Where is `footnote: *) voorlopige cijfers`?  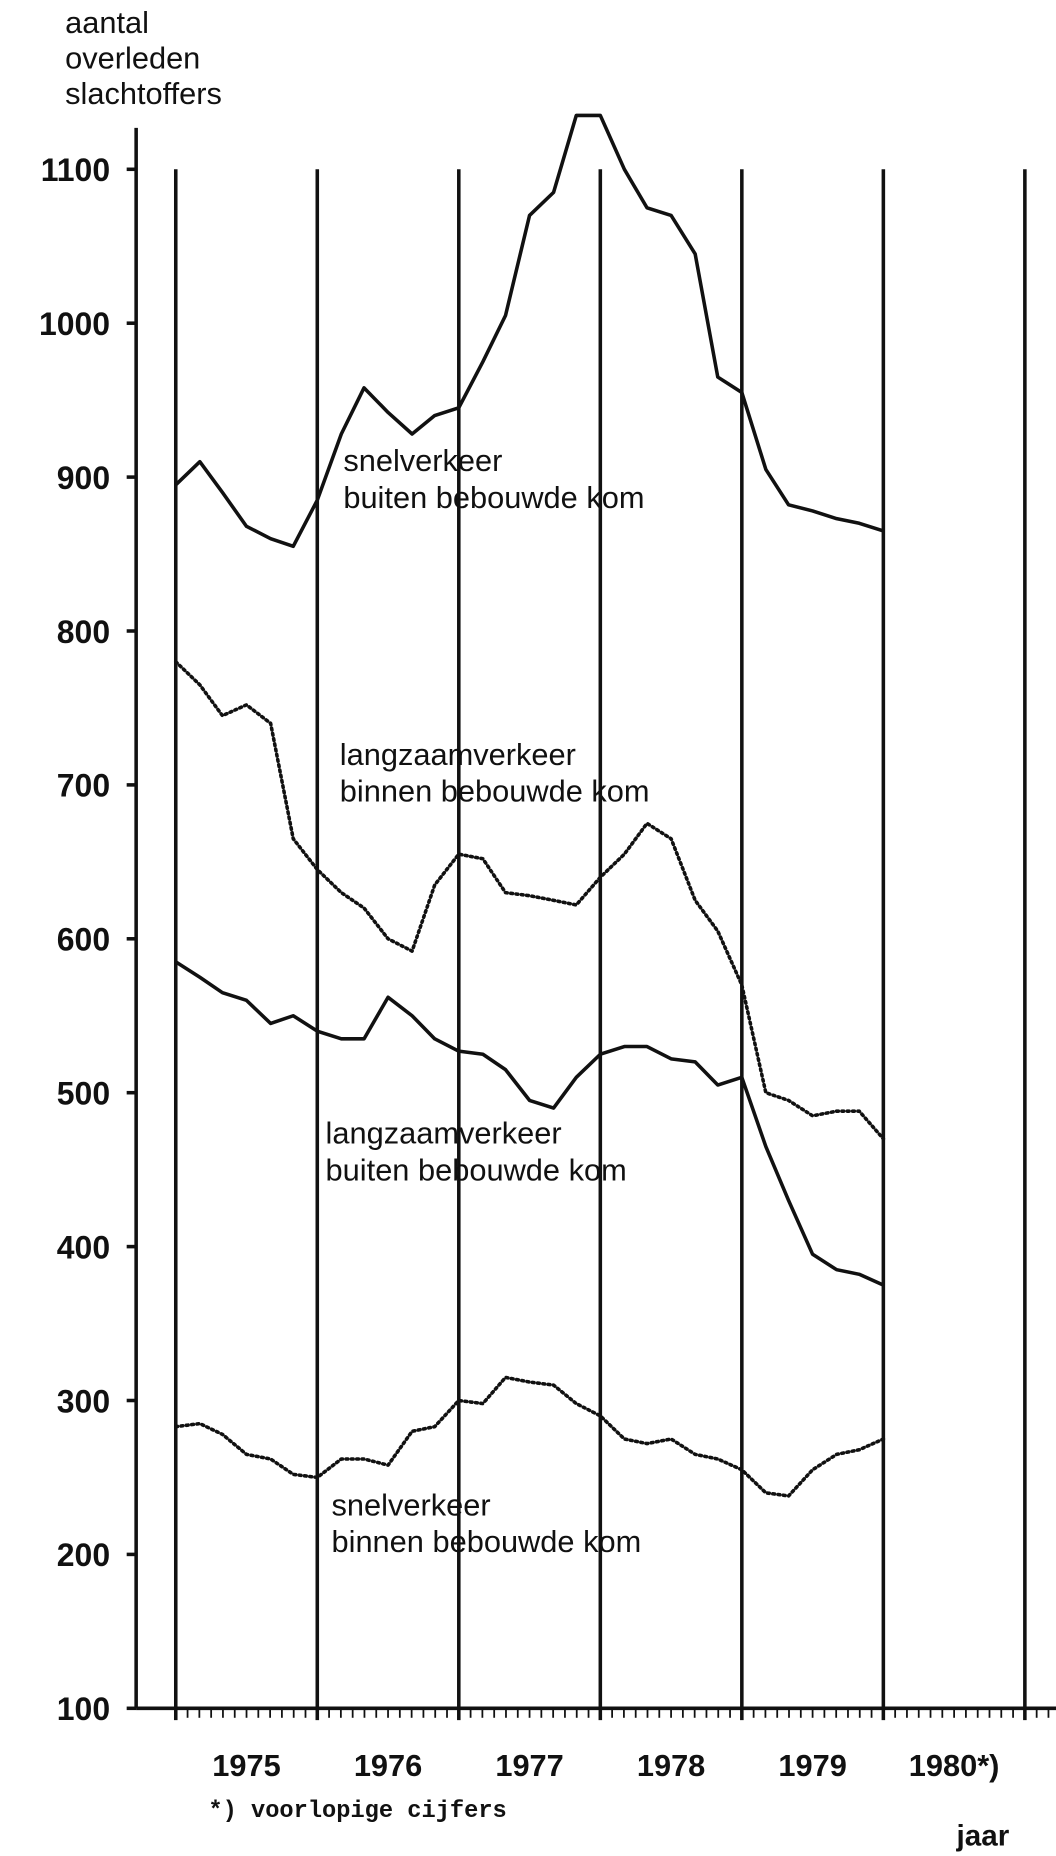
footnote: *) voorlopige cijfers is located at coordinates (357, 1812).